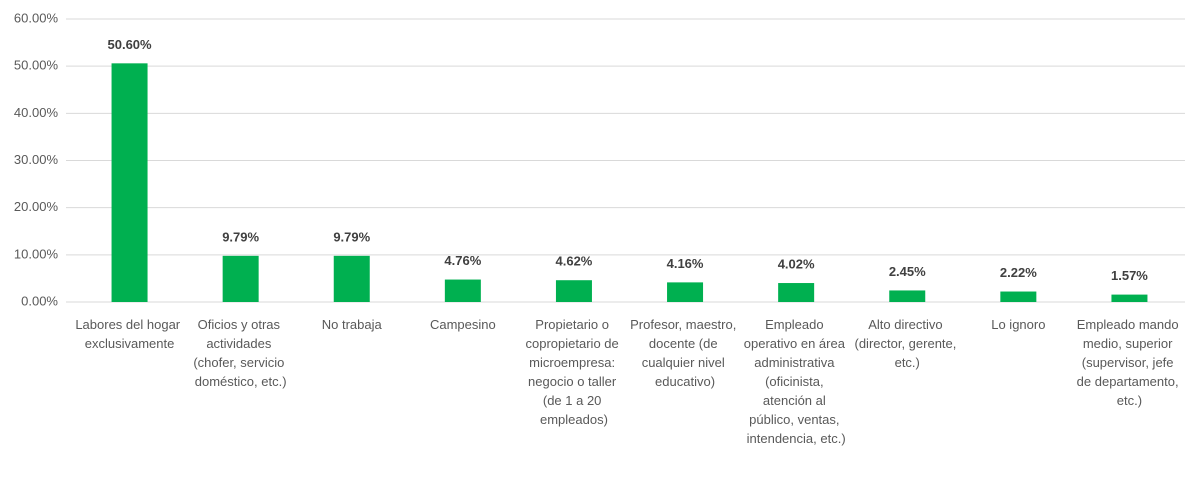 The height and width of the screenshot is (498, 1185). I want to click on y-tick-label: 20.00%, so click(36, 206).